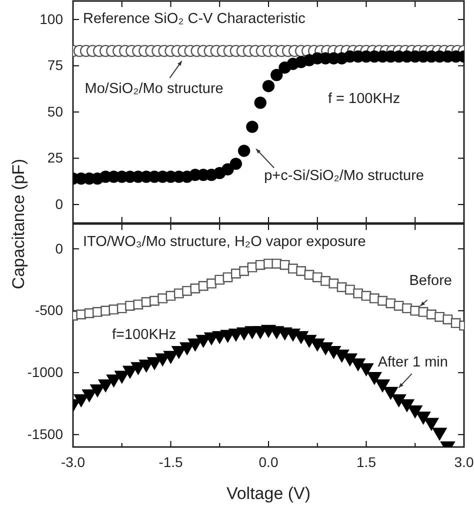  What do you see at coordinates (364, 99) in the screenshot?
I see `annotation: f = 100KHz` at bounding box center [364, 99].